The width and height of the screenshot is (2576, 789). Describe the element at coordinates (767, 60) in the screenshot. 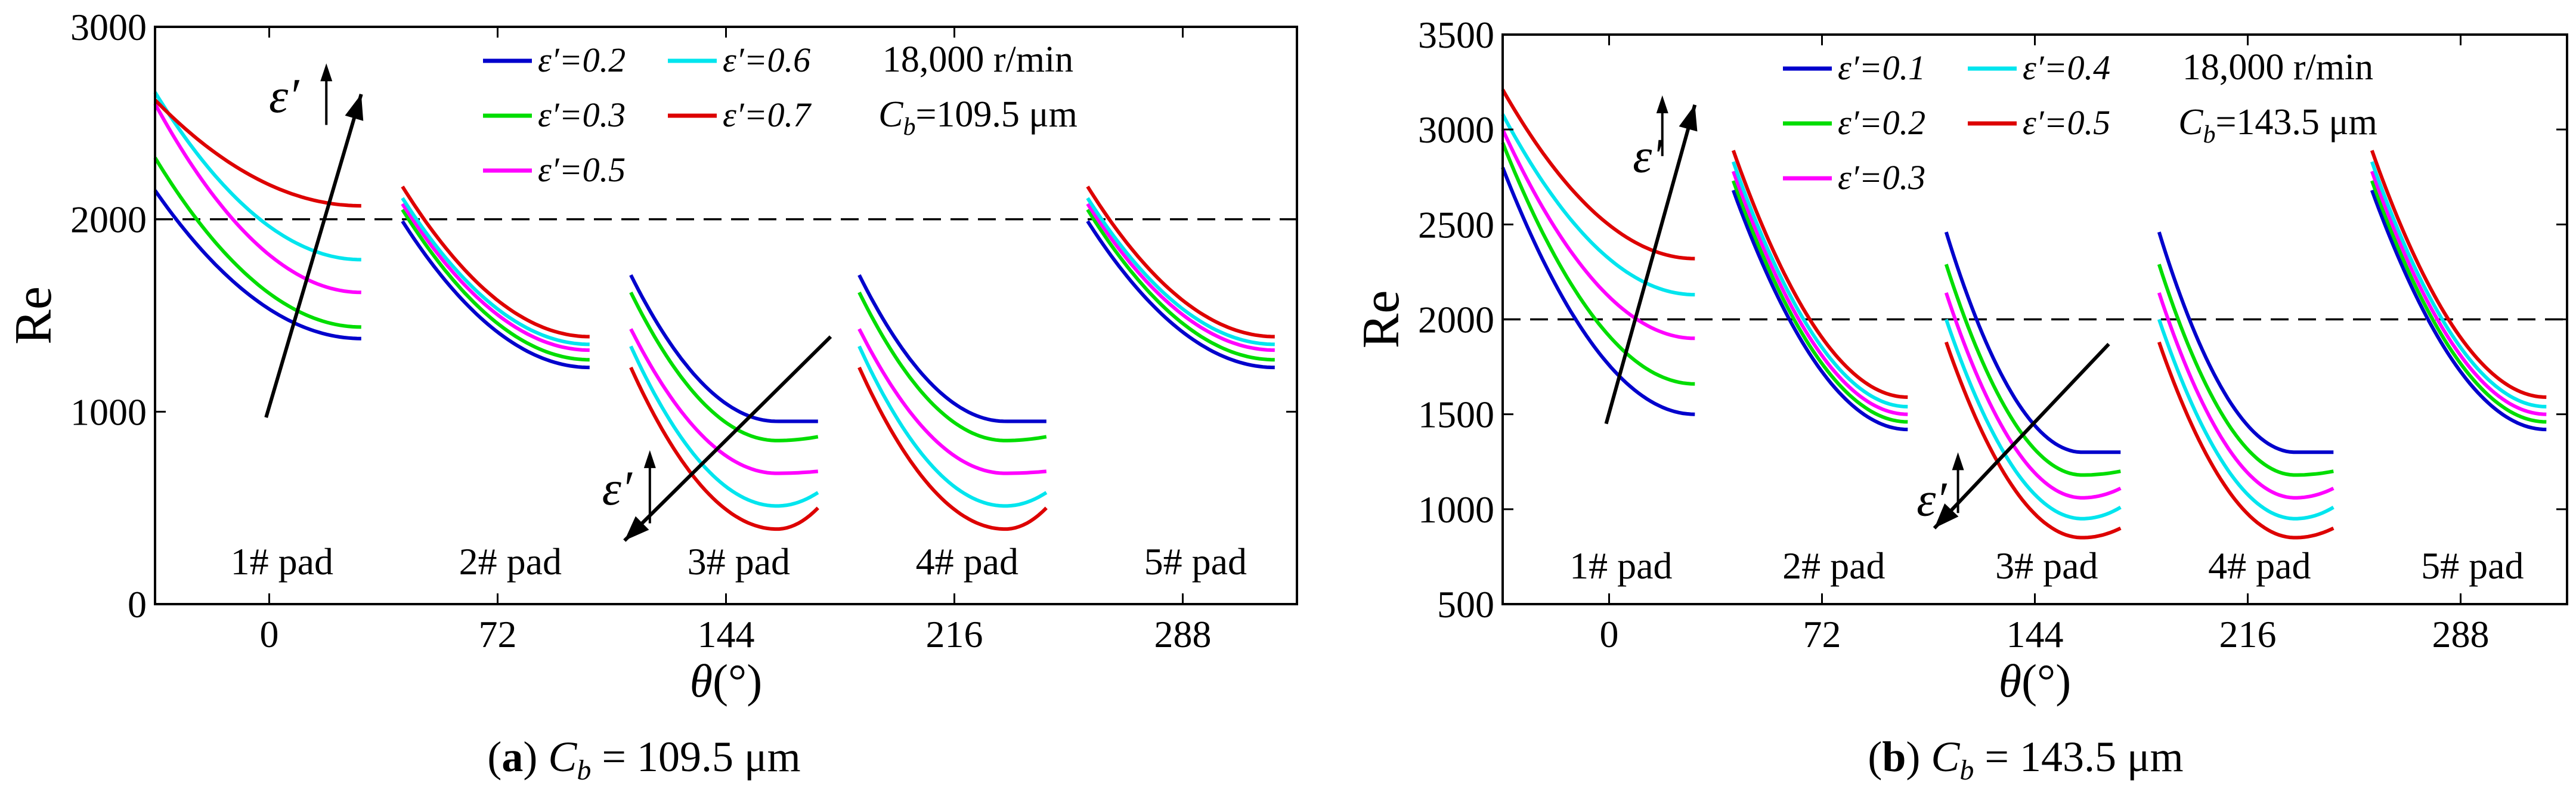

I see `legend-entry: ε′=0.6` at that location.